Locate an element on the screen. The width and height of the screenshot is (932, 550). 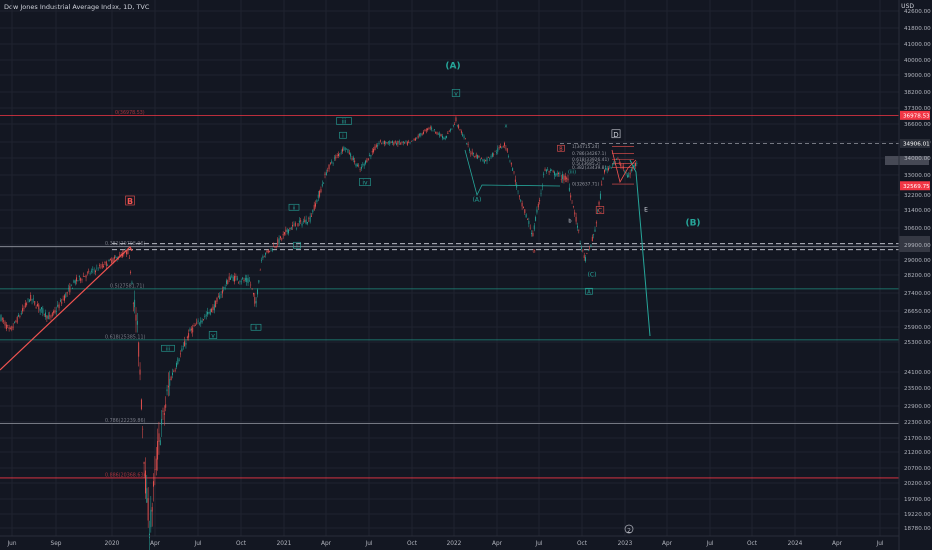
wave-a-projection is located at coordinates (512, 173).